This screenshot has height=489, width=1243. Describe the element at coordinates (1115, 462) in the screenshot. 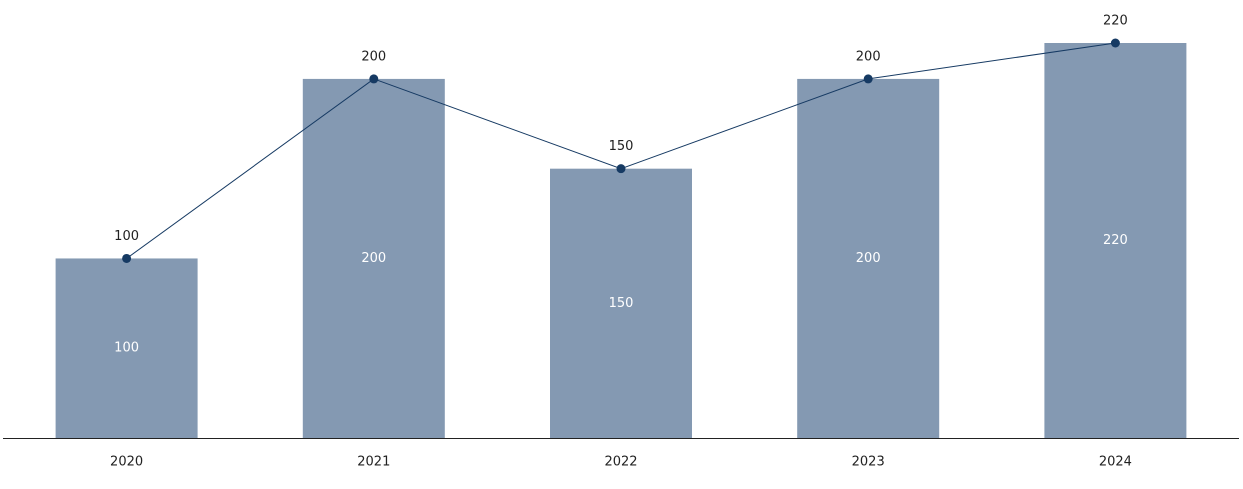

I see `x-tick-label: 2024` at that location.